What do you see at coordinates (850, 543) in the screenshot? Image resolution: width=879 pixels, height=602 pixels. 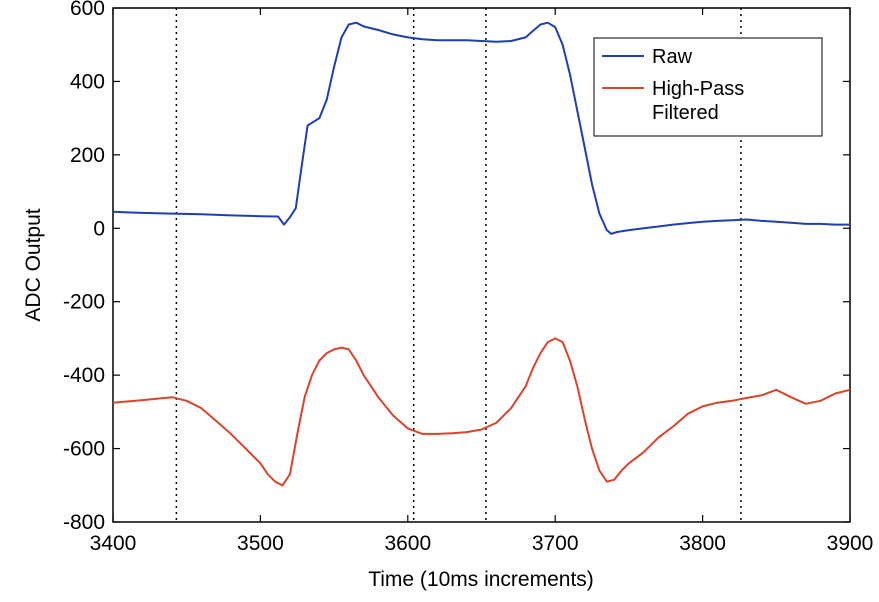 I see `x-tick-label: 3900` at bounding box center [850, 543].